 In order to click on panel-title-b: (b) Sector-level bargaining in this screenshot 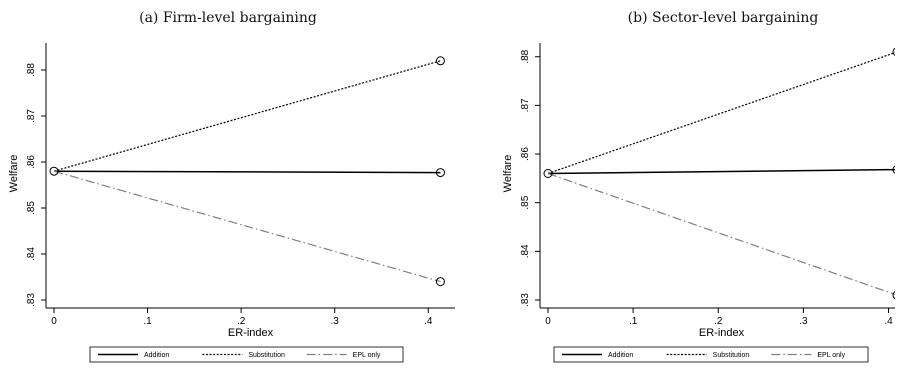, I will do `click(723, 18)`.